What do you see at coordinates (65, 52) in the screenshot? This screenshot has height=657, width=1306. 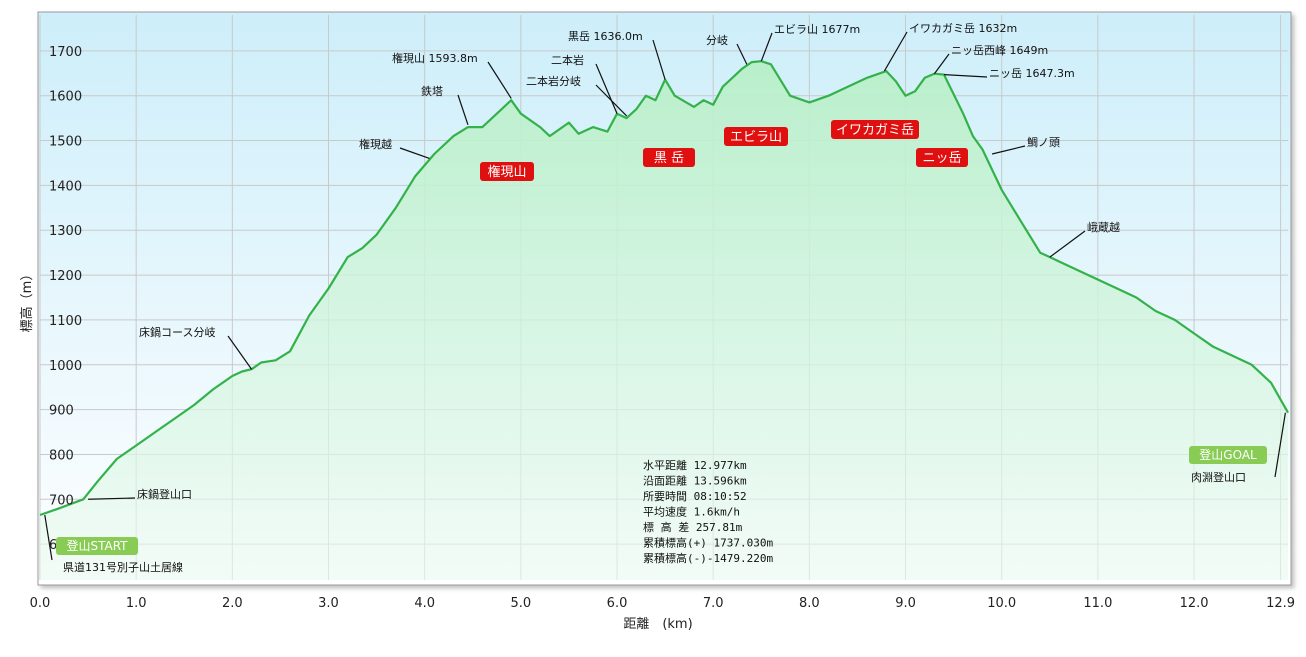 I see `y-tick-label: 1700` at bounding box center [65, 52].